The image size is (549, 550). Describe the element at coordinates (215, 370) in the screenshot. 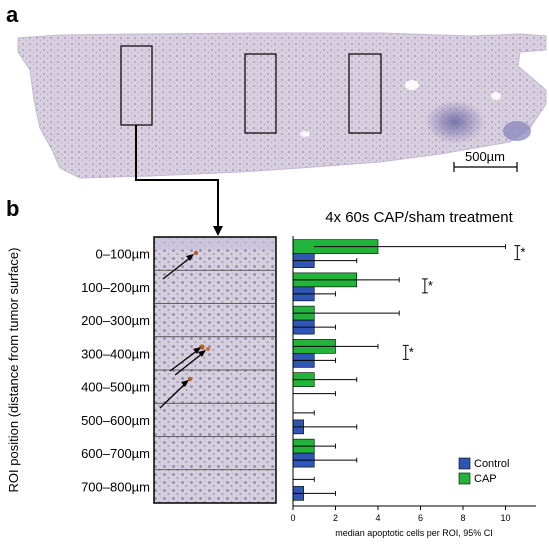

I see `roi-dividers` at that location.